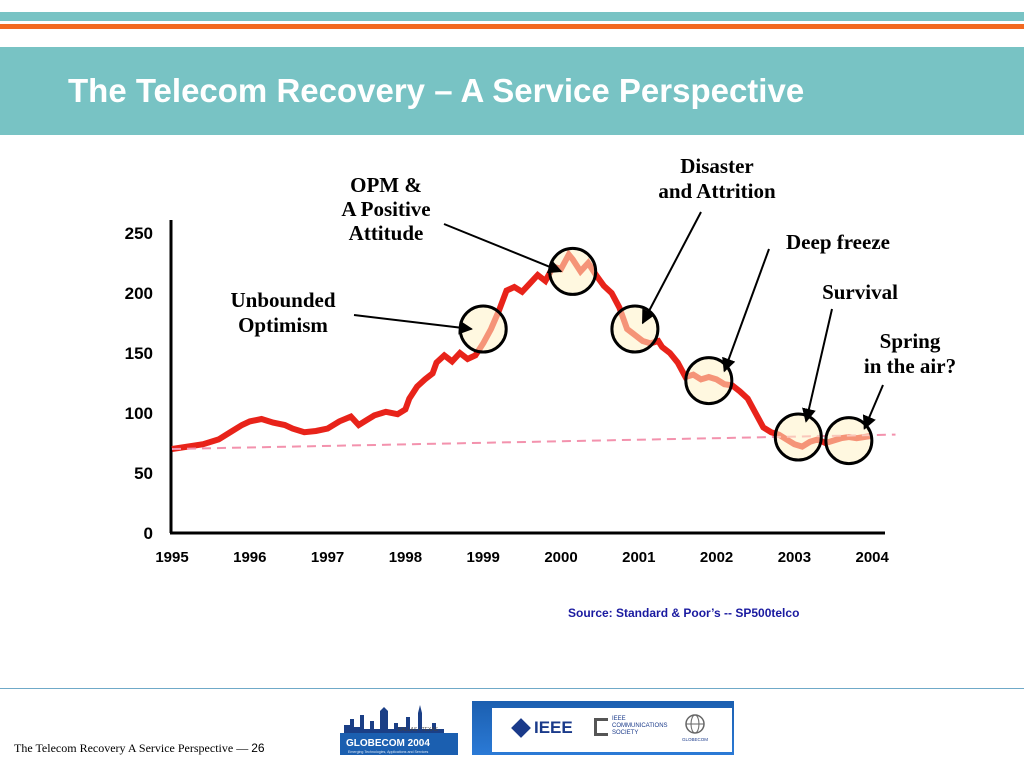 The image size is (1024, 768). I want to click on x-tick-label: 1997, so click(327, 557).